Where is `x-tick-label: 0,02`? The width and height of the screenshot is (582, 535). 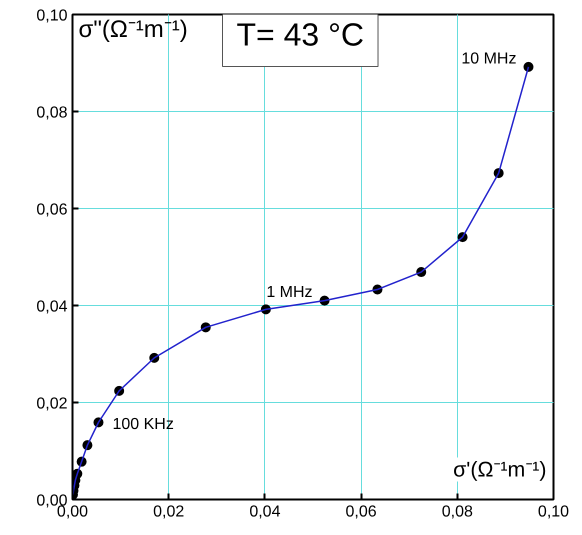 x-tick-label: 0,02 is located at coordinates (168, 512).